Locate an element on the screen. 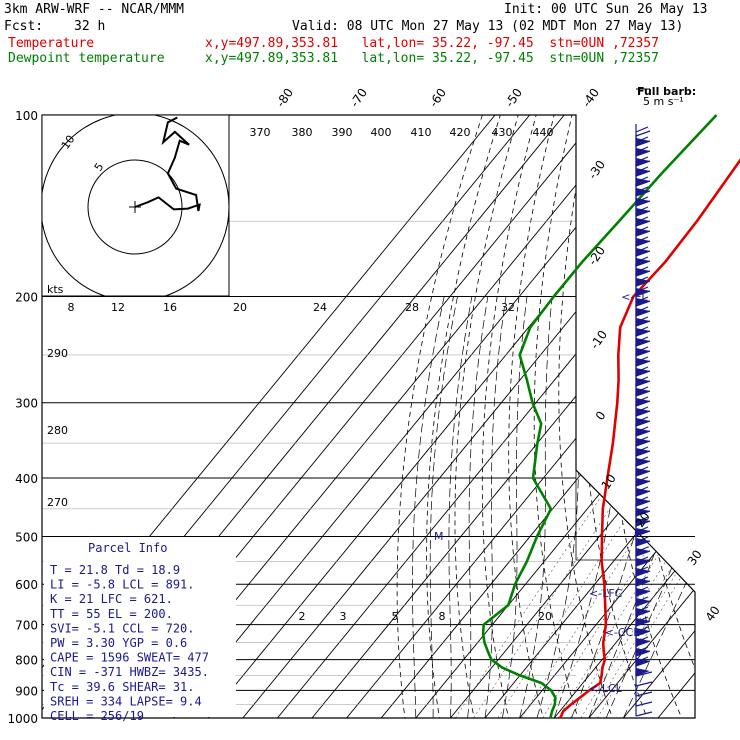 The image size is (740, 740). lfc-marker: <-LFC is located at coordinates (606, 593).